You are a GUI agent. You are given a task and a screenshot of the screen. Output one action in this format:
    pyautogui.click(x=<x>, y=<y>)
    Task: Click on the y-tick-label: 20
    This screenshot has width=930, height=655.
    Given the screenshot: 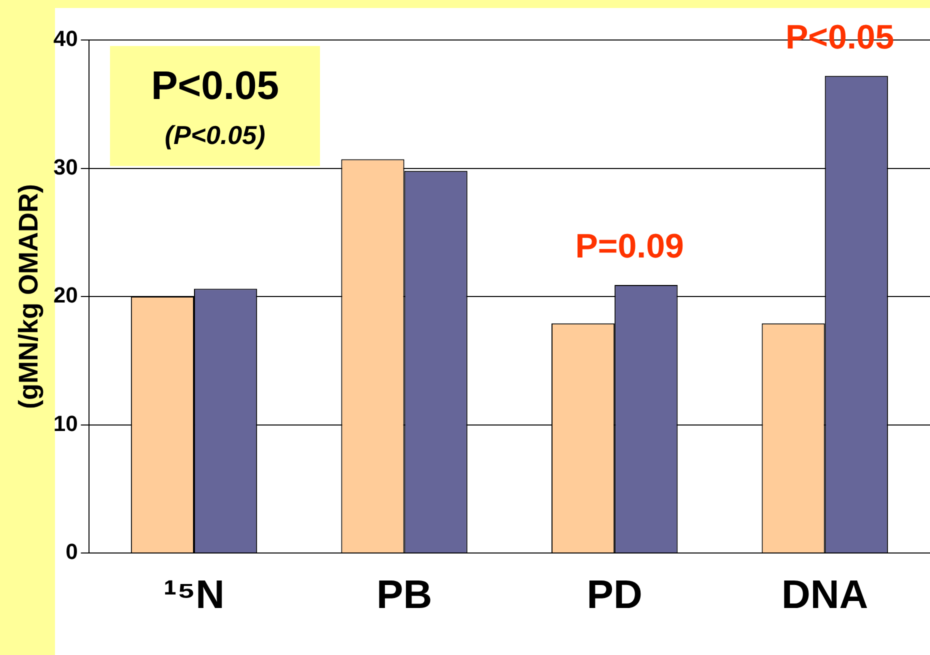 What is the action you would take?
    pyautogui.click(x=65, y=295)
    